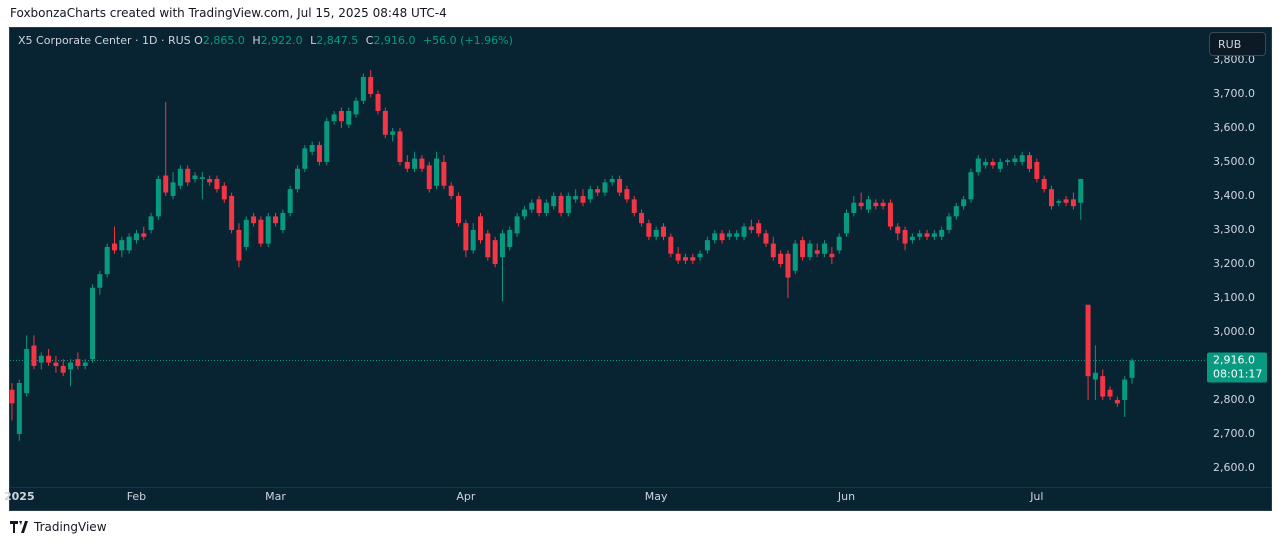 Image resolution: width=1281 pixels, height=546 pixels. Describe the element at coordinates (313, 40) in the screenshot. I see `low-key: L` at that location.